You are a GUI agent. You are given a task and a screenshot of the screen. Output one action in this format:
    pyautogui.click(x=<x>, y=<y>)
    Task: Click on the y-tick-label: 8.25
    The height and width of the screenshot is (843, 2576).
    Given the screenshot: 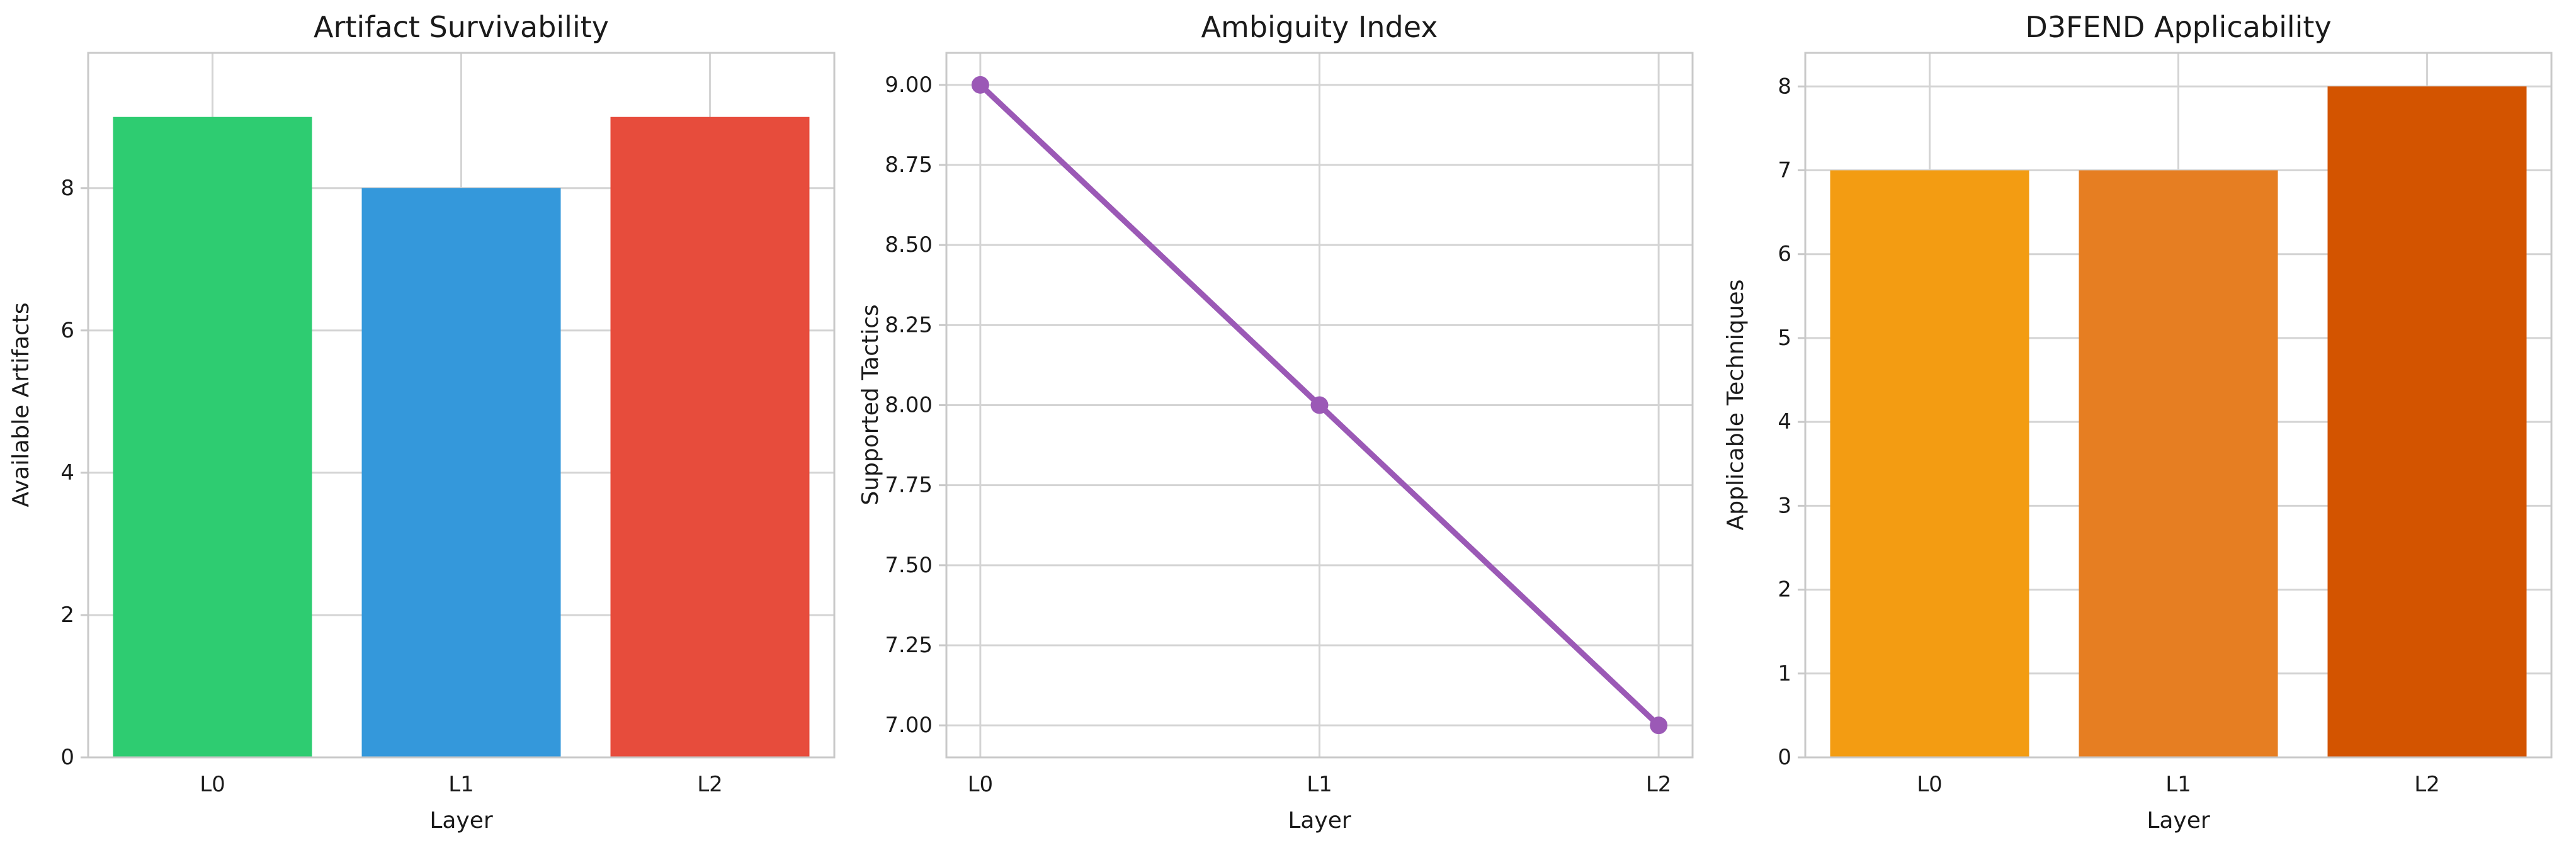 What is the action you would take?
    pyautogui.click(x=909, y=325)
    